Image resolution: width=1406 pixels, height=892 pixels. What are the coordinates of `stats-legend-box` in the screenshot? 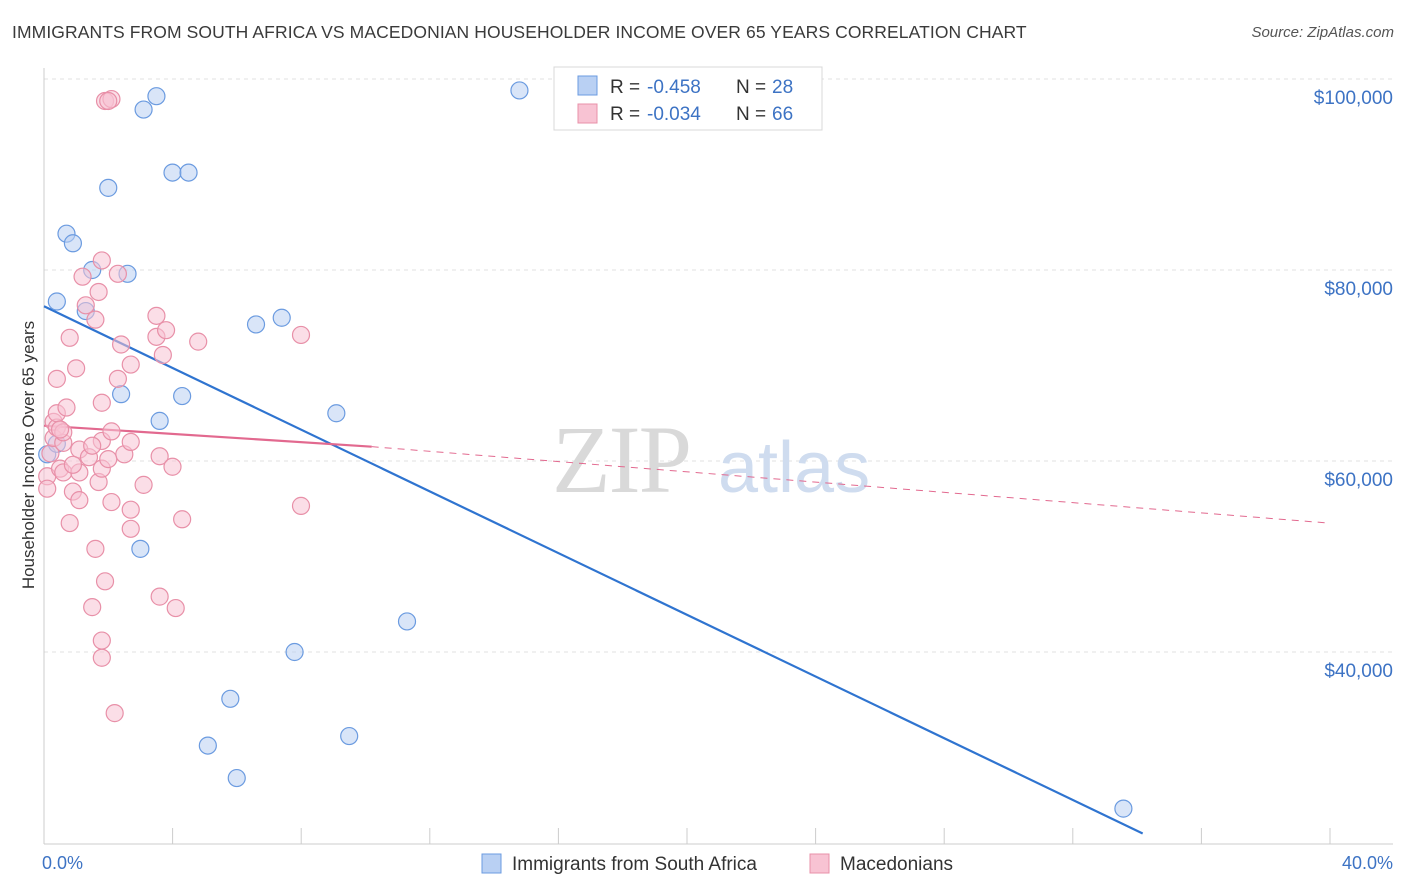 It's located at (688, 98).